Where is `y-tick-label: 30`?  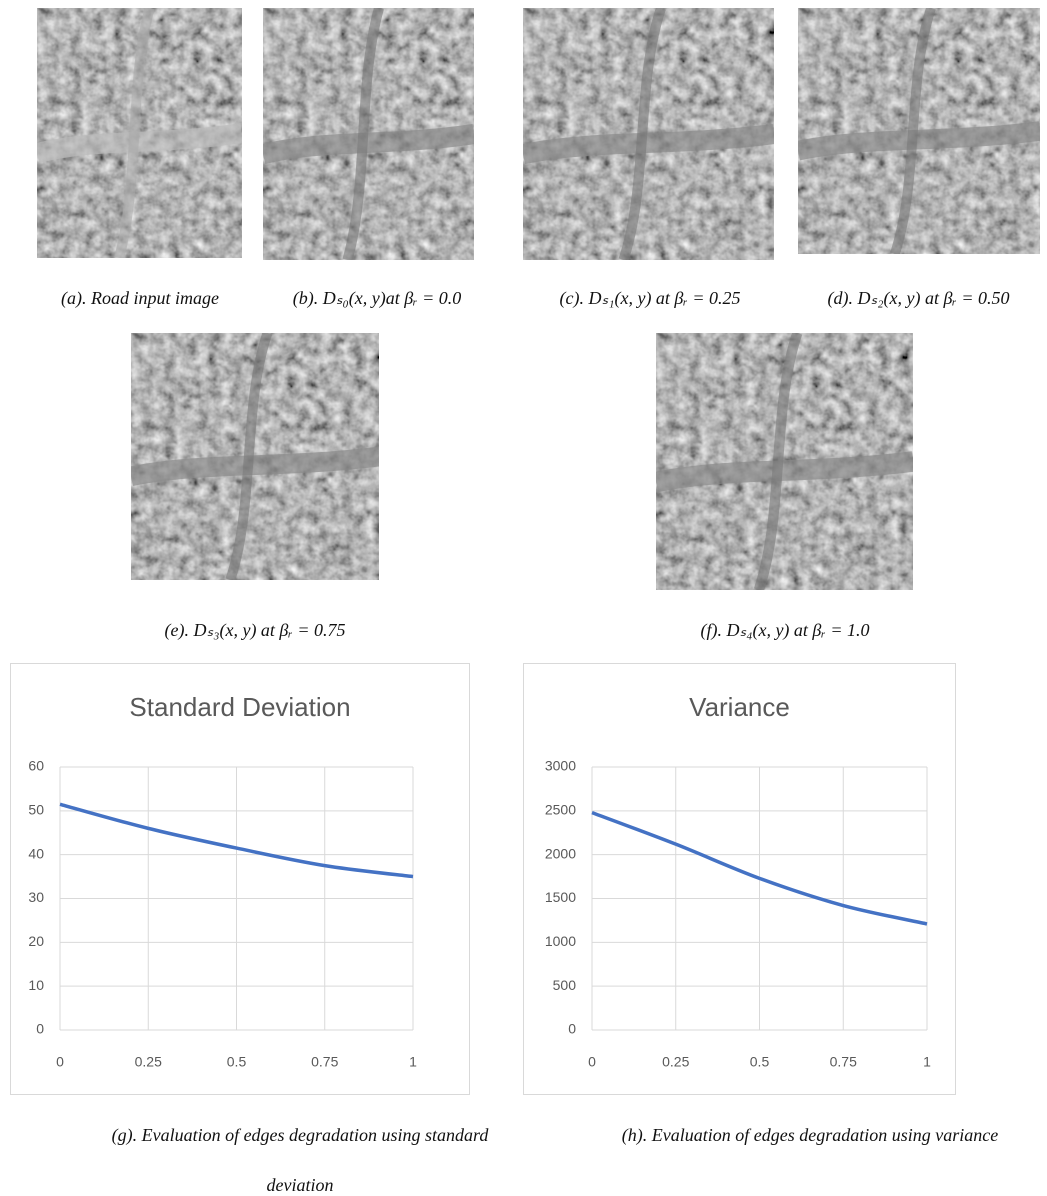 y-tick-label: 30 is located at coordinates (36, 897).